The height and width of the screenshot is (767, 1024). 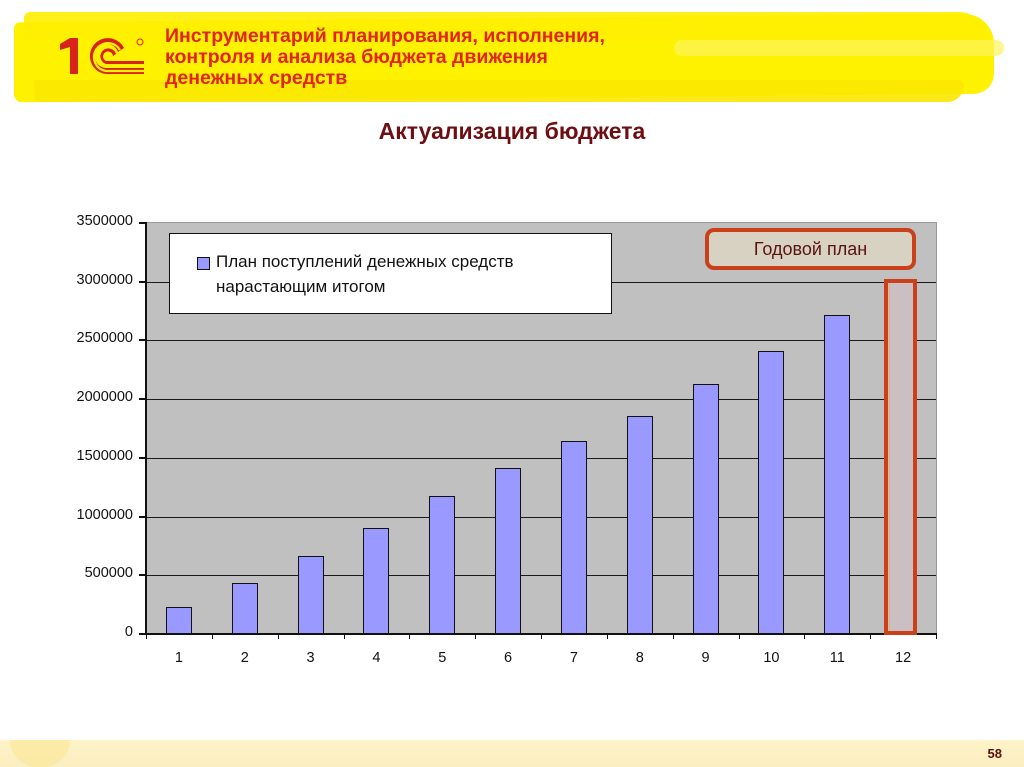 What do you see at coordinates (385, 36) in the screenshot?
I see `header-title-line-1: Инструментарий планирования, исполнения,` at bounding box center [385, 36].